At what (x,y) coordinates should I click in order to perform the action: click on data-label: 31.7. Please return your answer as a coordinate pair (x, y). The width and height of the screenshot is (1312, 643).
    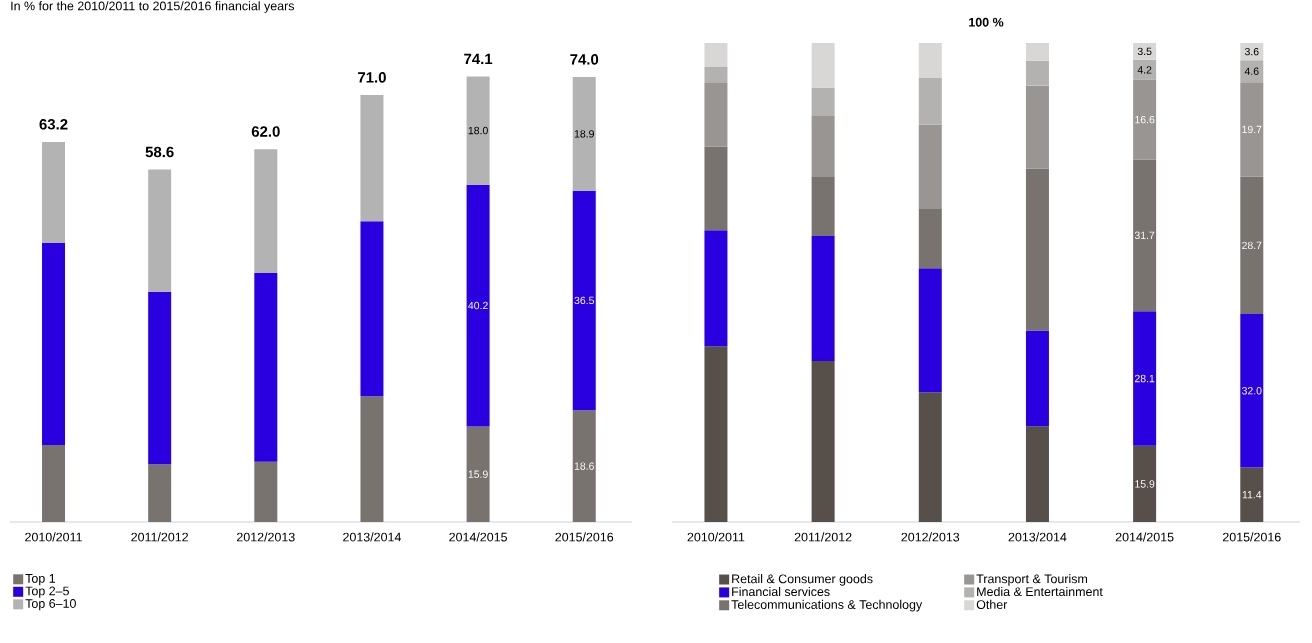
    Looking at the image, I should click on (1144, 235).